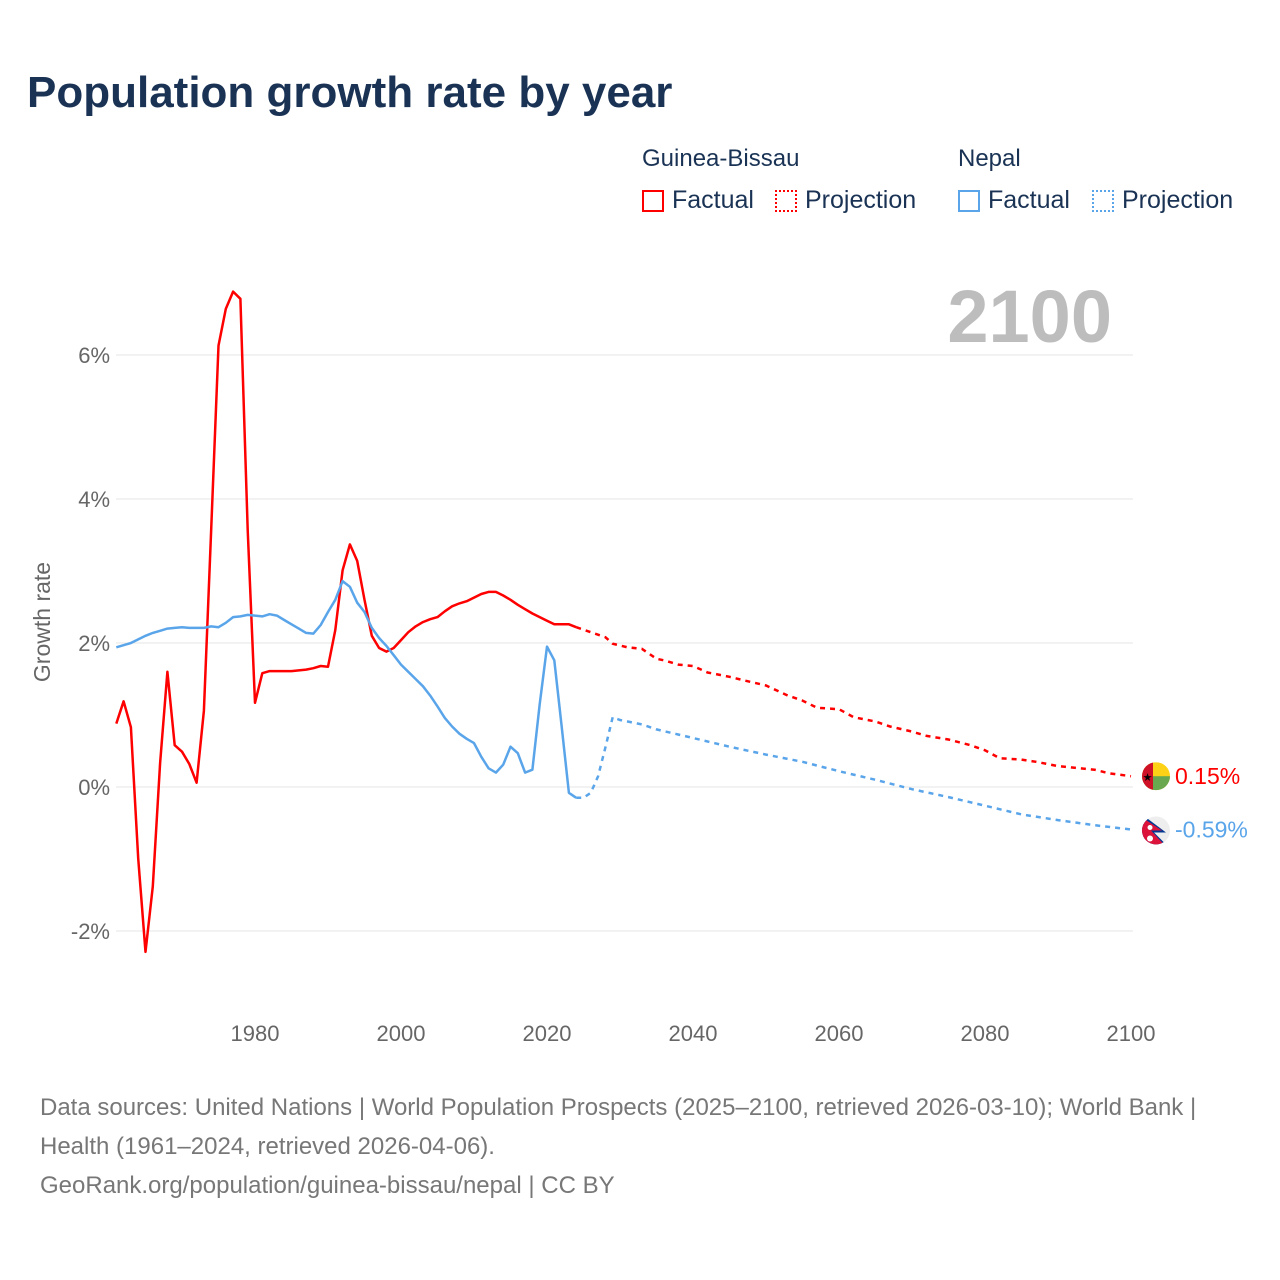 Image resolution: width=1280 pixels, height=1280 pixels. I want to click on y-tick-label: 6%, so click(94, 355).